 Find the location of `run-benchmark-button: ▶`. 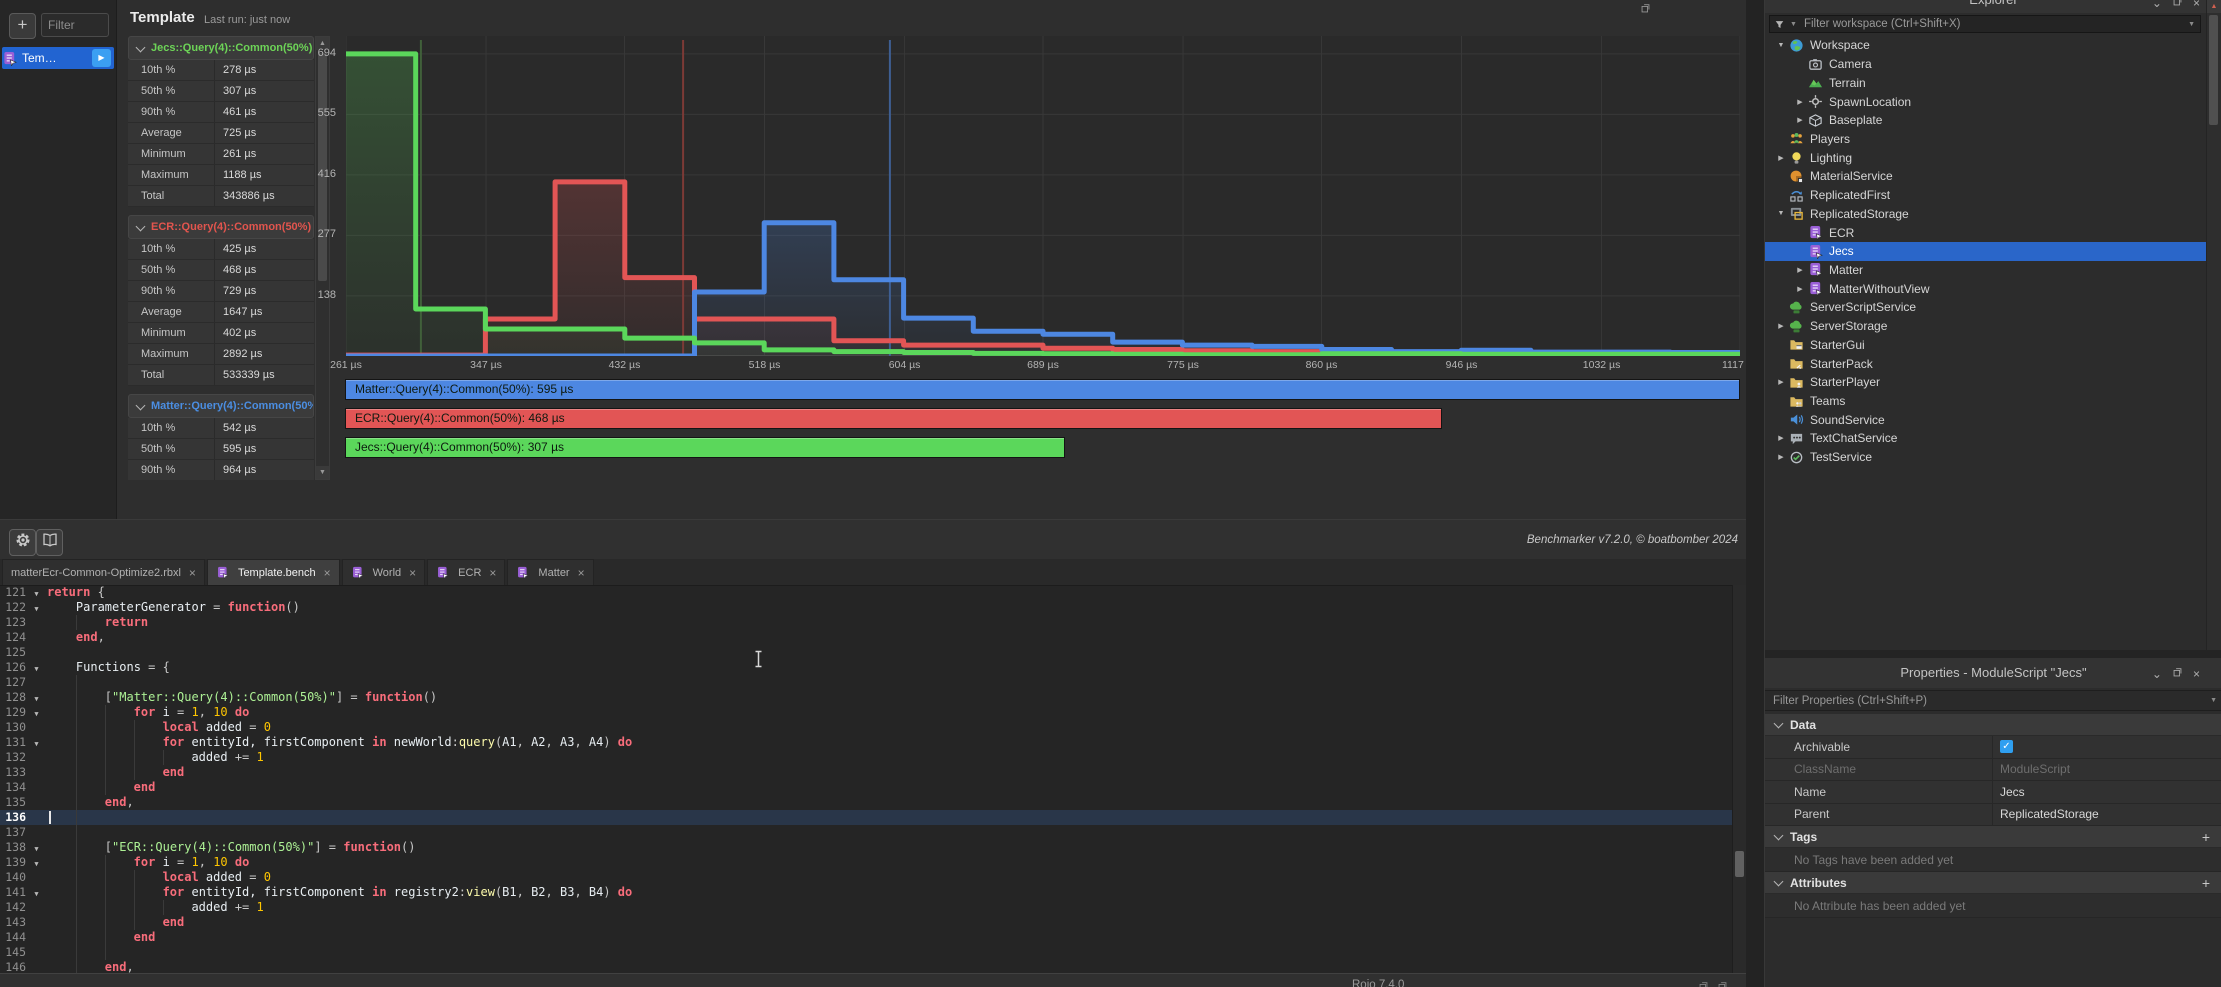

run-benchmark-button: ▶ is located at coordinates (101, 58).